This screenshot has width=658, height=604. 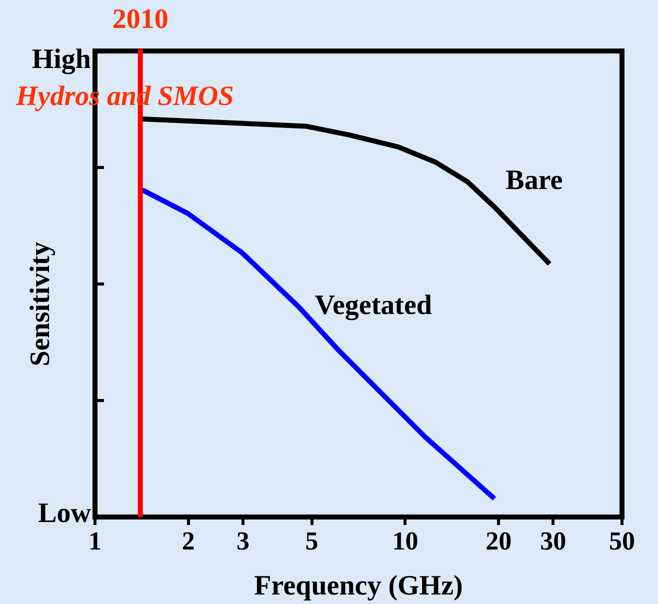 I want to click on series-label: Vegetated, so click(x=373, y=306).